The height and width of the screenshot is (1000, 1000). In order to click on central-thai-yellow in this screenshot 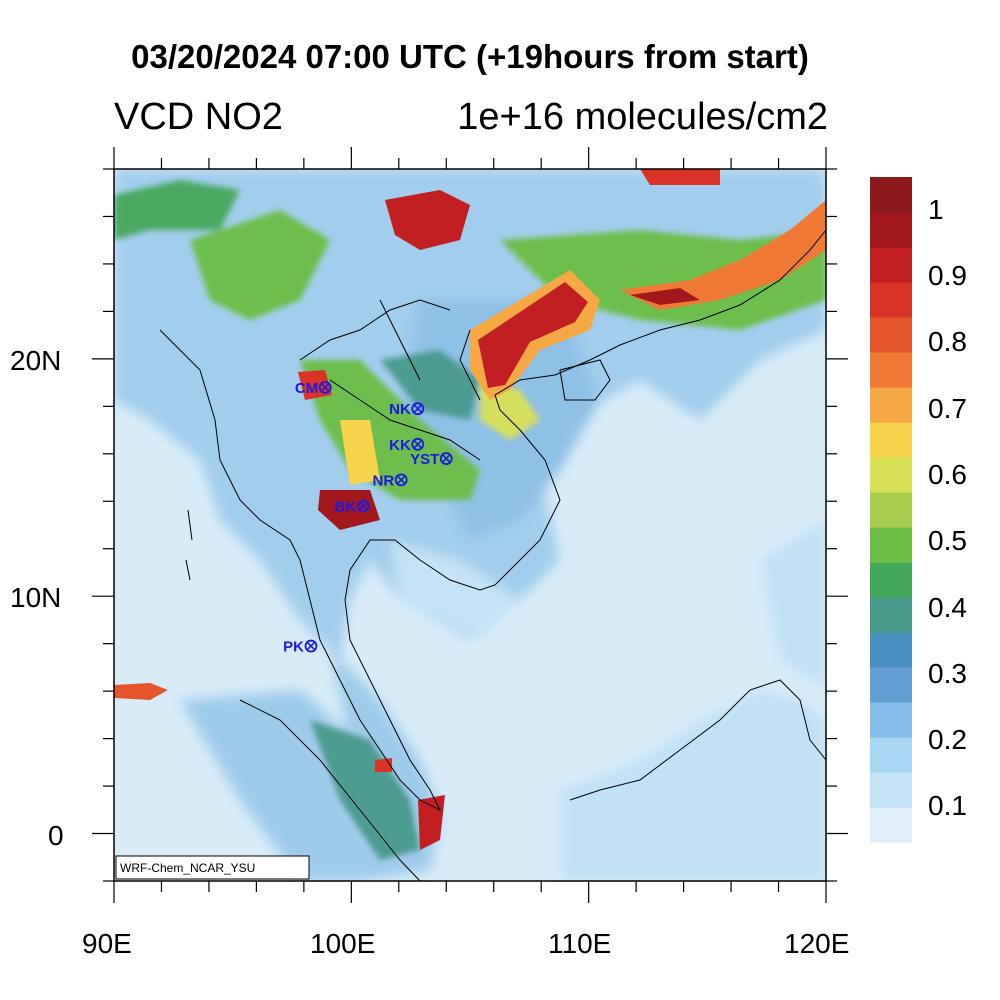, I will do `click(360, 452)`.